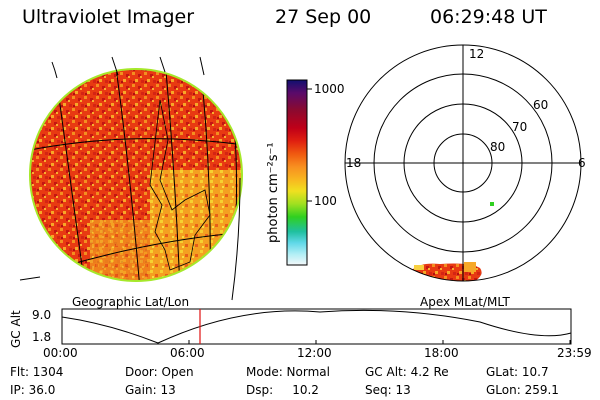 The image size is (600, 400). Describe the element at coordinates (582, 163) in the screenshot. I see `mlt-label-6: 6` at that location.